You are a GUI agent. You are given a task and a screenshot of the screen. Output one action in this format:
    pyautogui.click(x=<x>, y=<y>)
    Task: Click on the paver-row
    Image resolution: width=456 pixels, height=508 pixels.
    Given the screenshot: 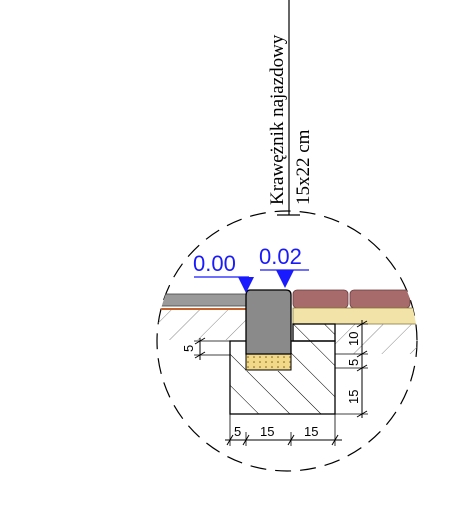 What is the action you would take?
    pyautogui.click(x=354, y=299)
    